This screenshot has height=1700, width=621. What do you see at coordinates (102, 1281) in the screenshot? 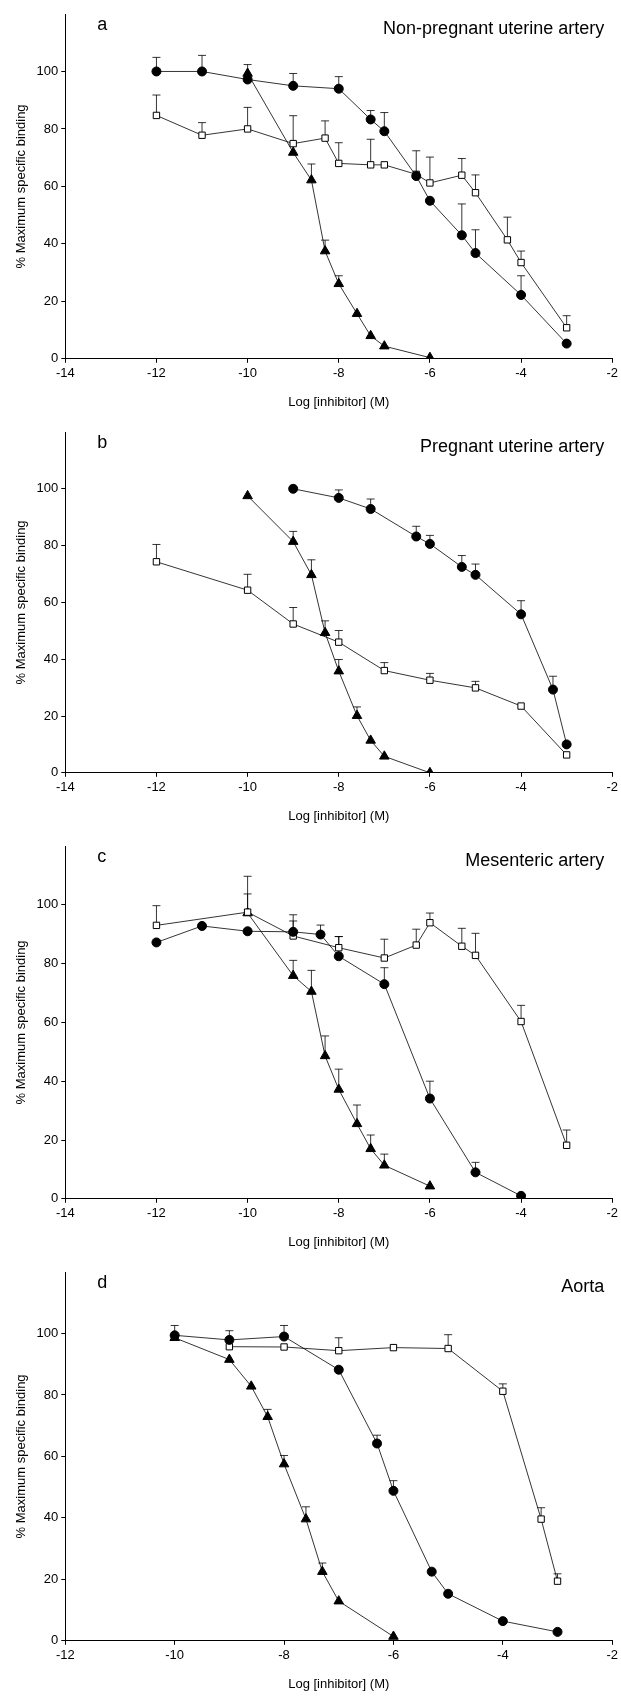
I see `annotation: d` at bounding box center [102, 1281].